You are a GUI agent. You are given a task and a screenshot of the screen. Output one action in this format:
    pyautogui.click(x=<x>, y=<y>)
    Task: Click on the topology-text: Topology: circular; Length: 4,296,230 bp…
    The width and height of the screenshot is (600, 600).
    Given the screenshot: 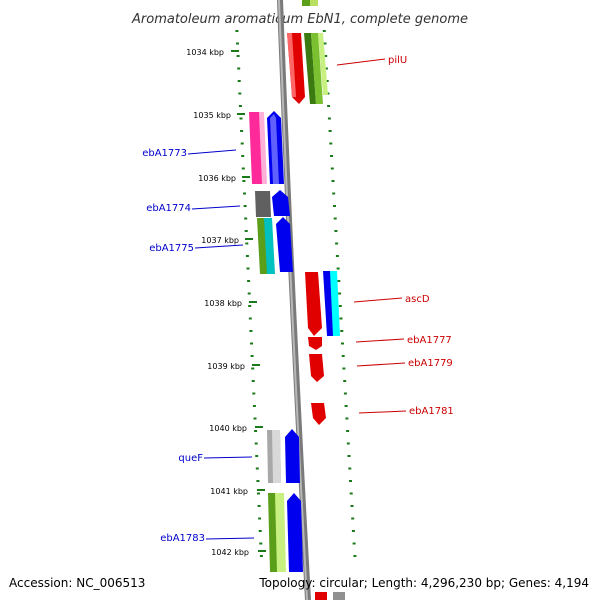 What is the action you would take?
    pyautogui.click(x=423, y=583)
    